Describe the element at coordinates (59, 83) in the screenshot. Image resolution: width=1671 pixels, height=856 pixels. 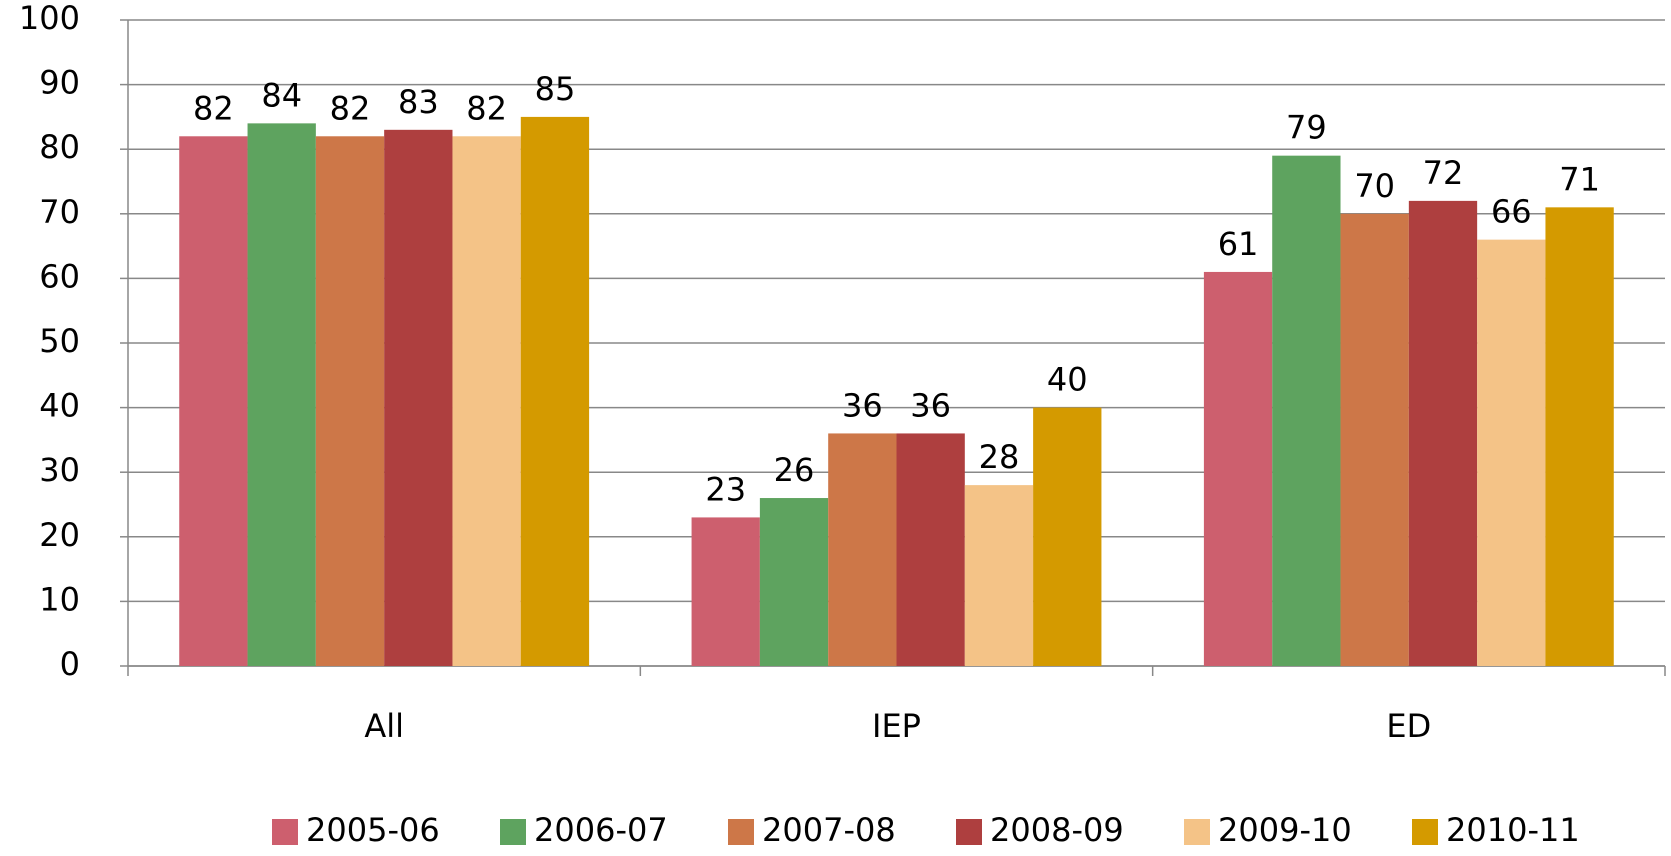
I see `y-tick-label: 90` at that location.